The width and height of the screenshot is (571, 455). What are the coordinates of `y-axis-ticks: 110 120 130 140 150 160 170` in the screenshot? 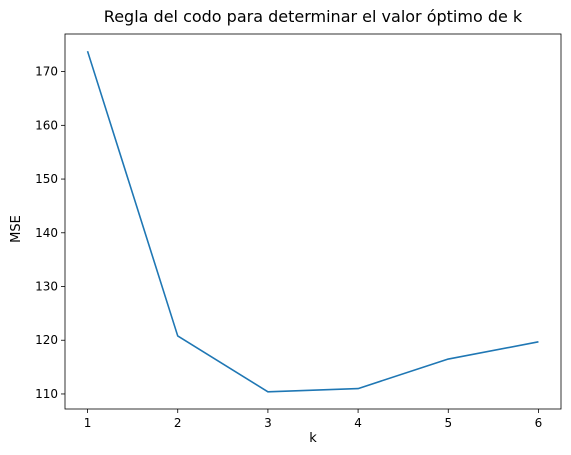 It's located at (50, 233).